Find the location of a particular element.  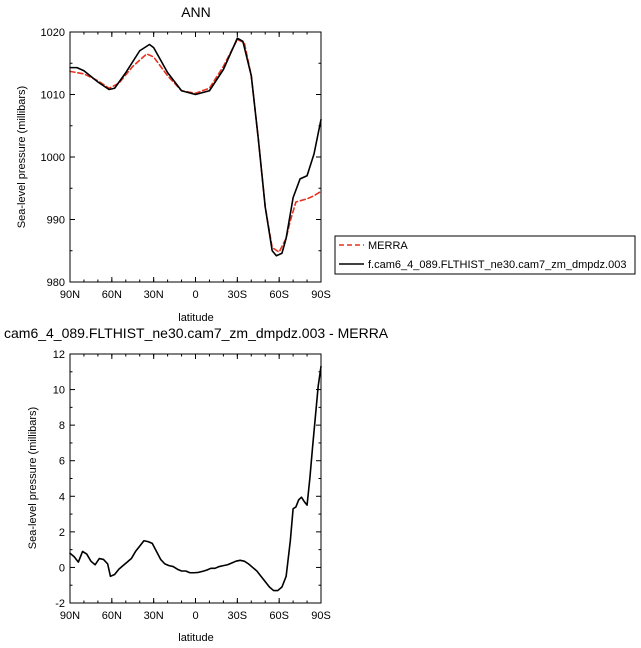

bottom-x-tick-label-6: 90S is located at coordinates (321, 616).